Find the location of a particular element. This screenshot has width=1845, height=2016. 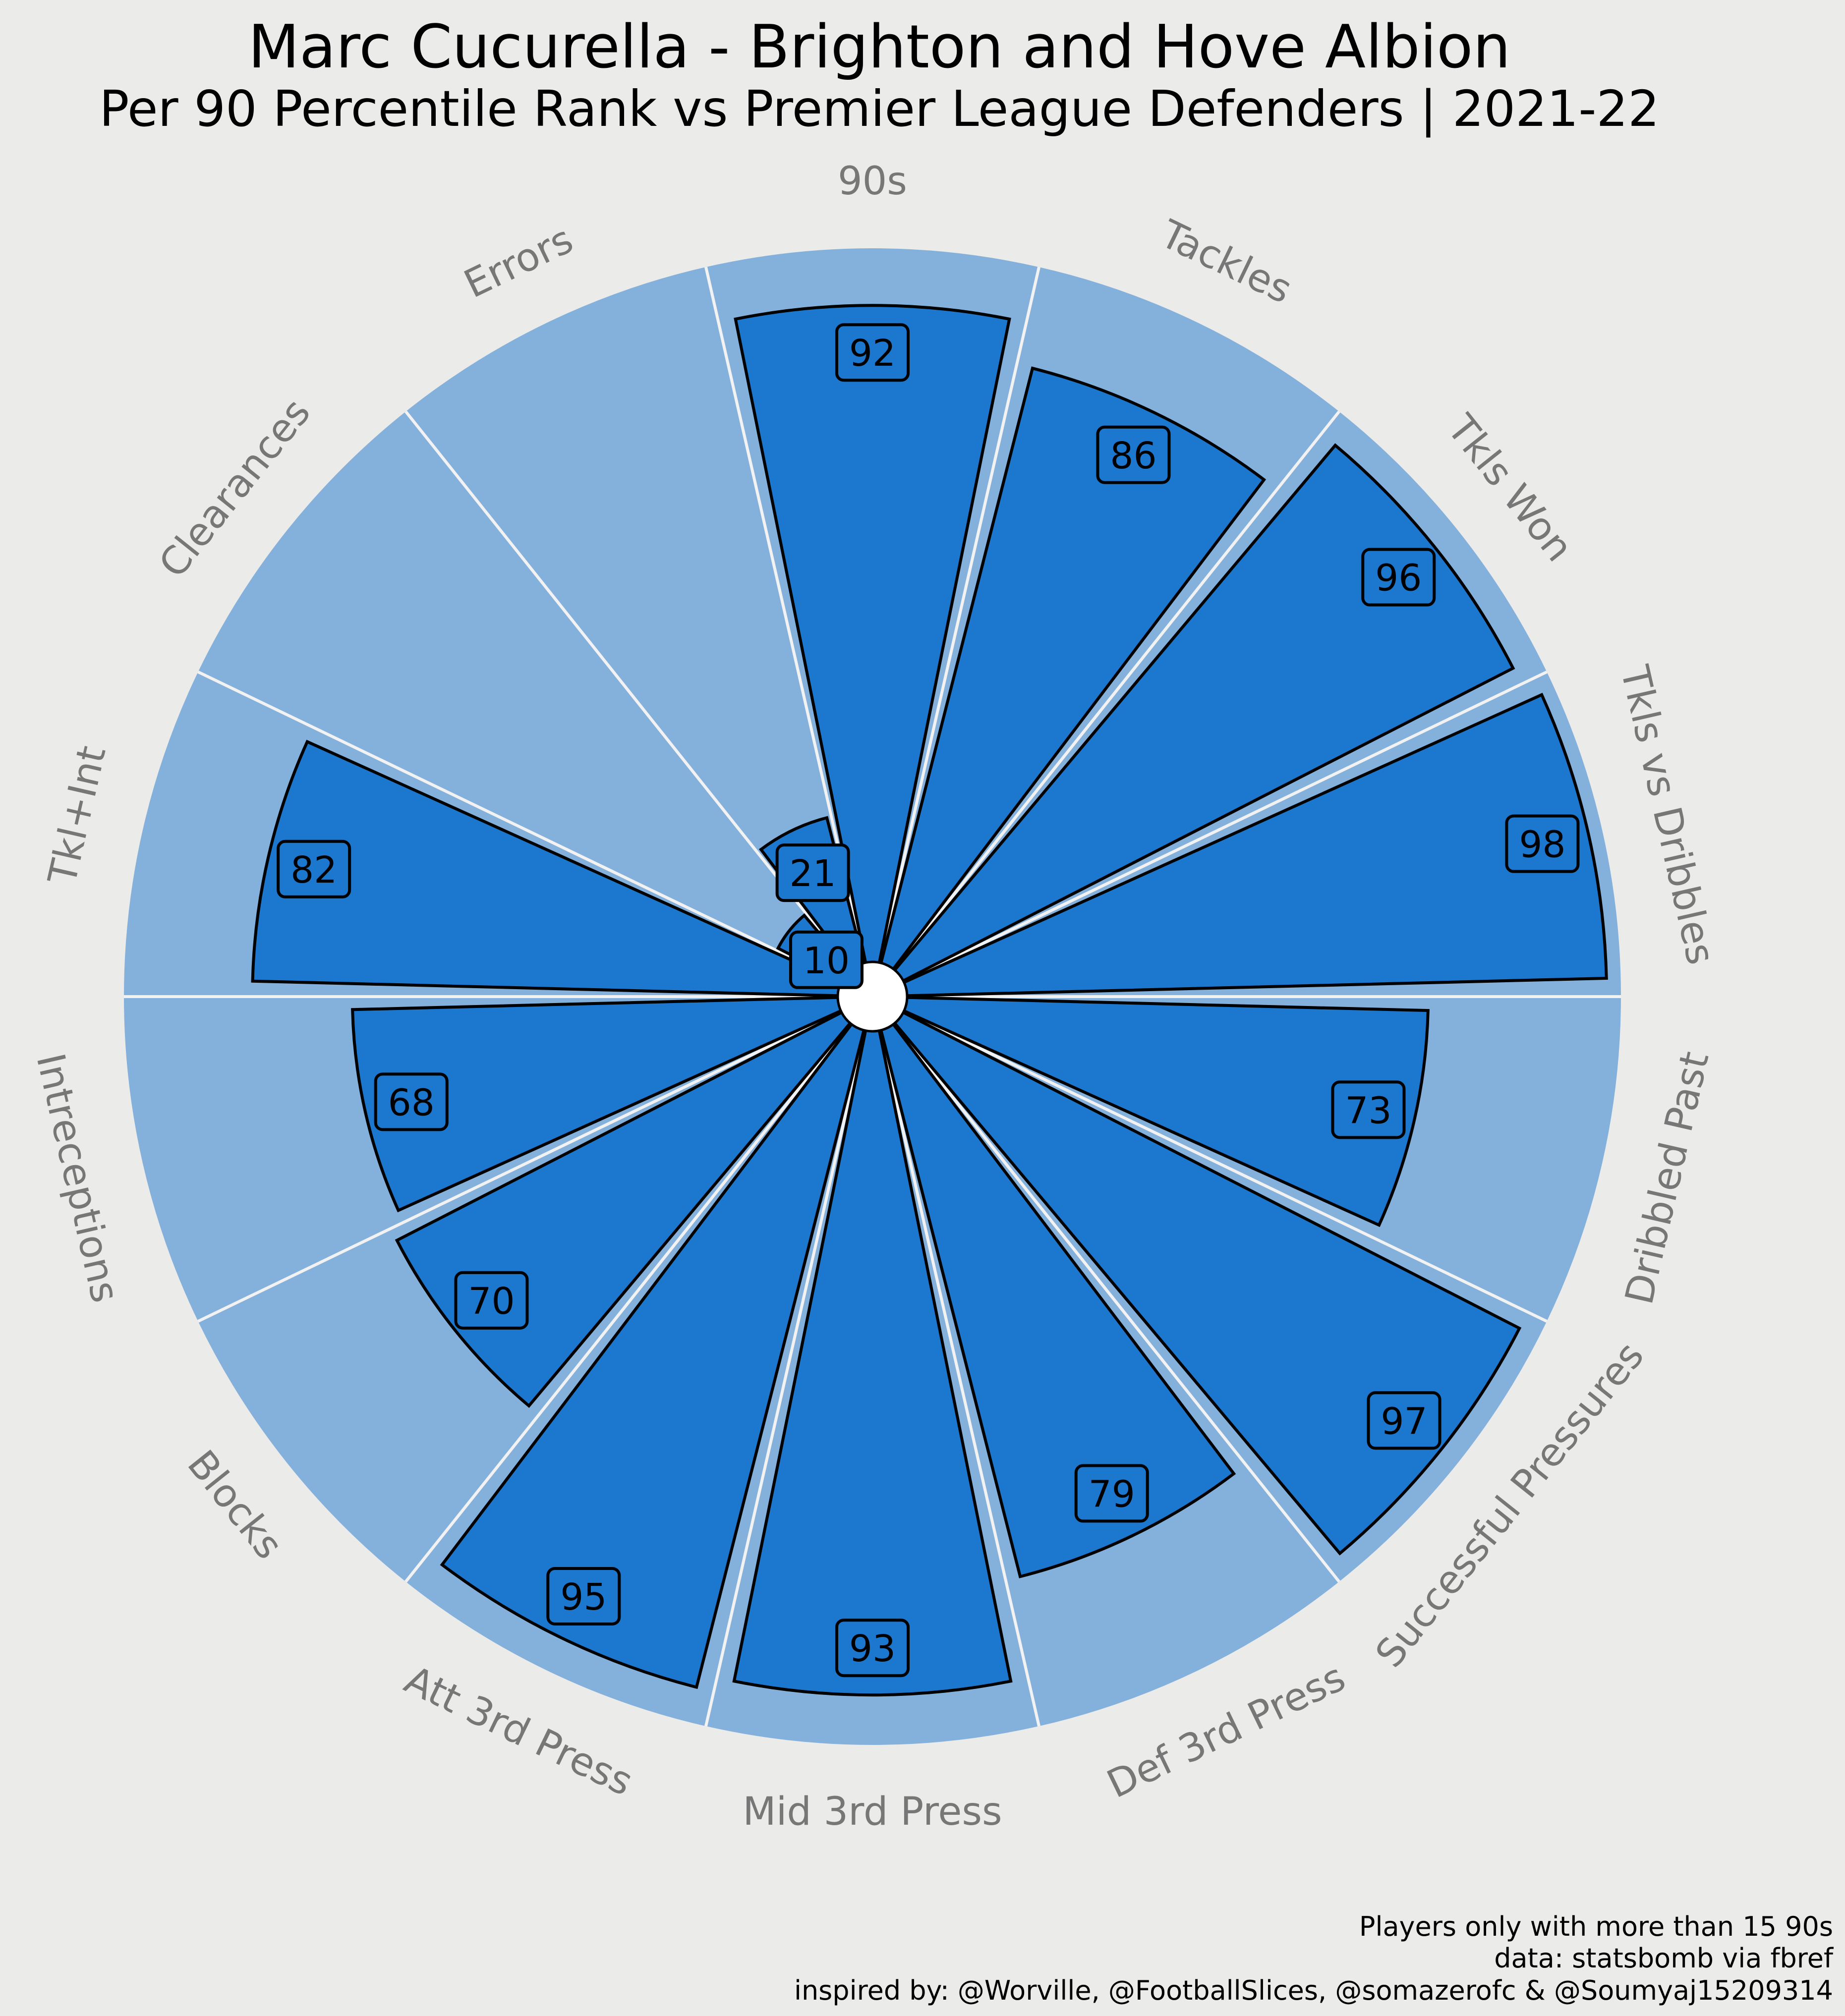

value-label-text: 68 is located at coordinates (411, 1102).